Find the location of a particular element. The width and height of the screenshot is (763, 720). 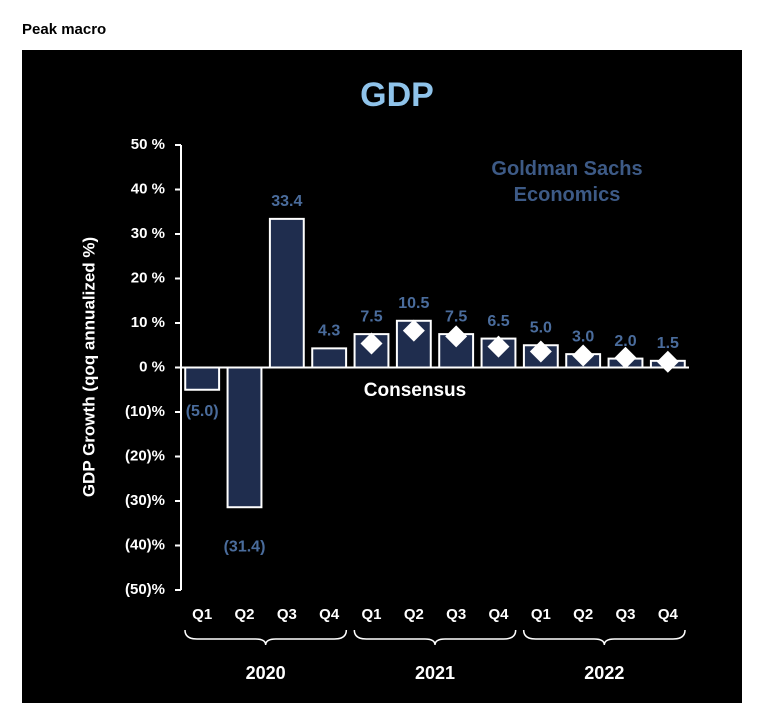

value-label: 2.0 is located at coordinates (625, 341).